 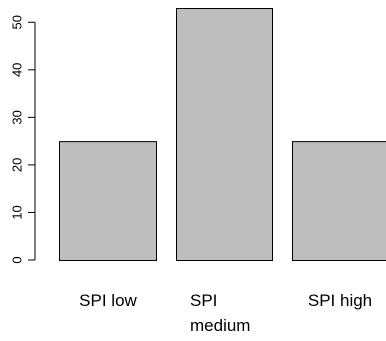 What do you see at coordinates (16, 22) in the screenshot?
I see `y-tick-label: 50` at bounding box center [16, 22].